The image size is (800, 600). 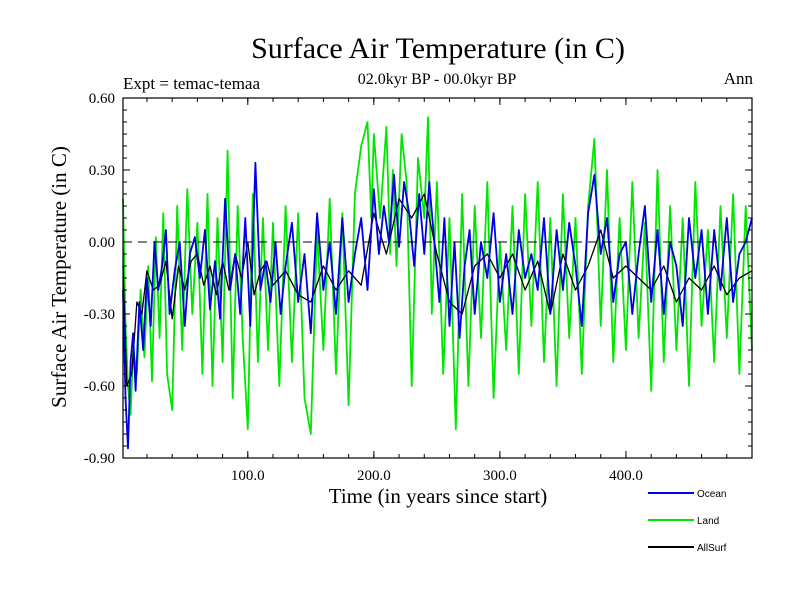 I want to click on chart-title: Surface Air Temperature (in C), so click(x=438, y=48).